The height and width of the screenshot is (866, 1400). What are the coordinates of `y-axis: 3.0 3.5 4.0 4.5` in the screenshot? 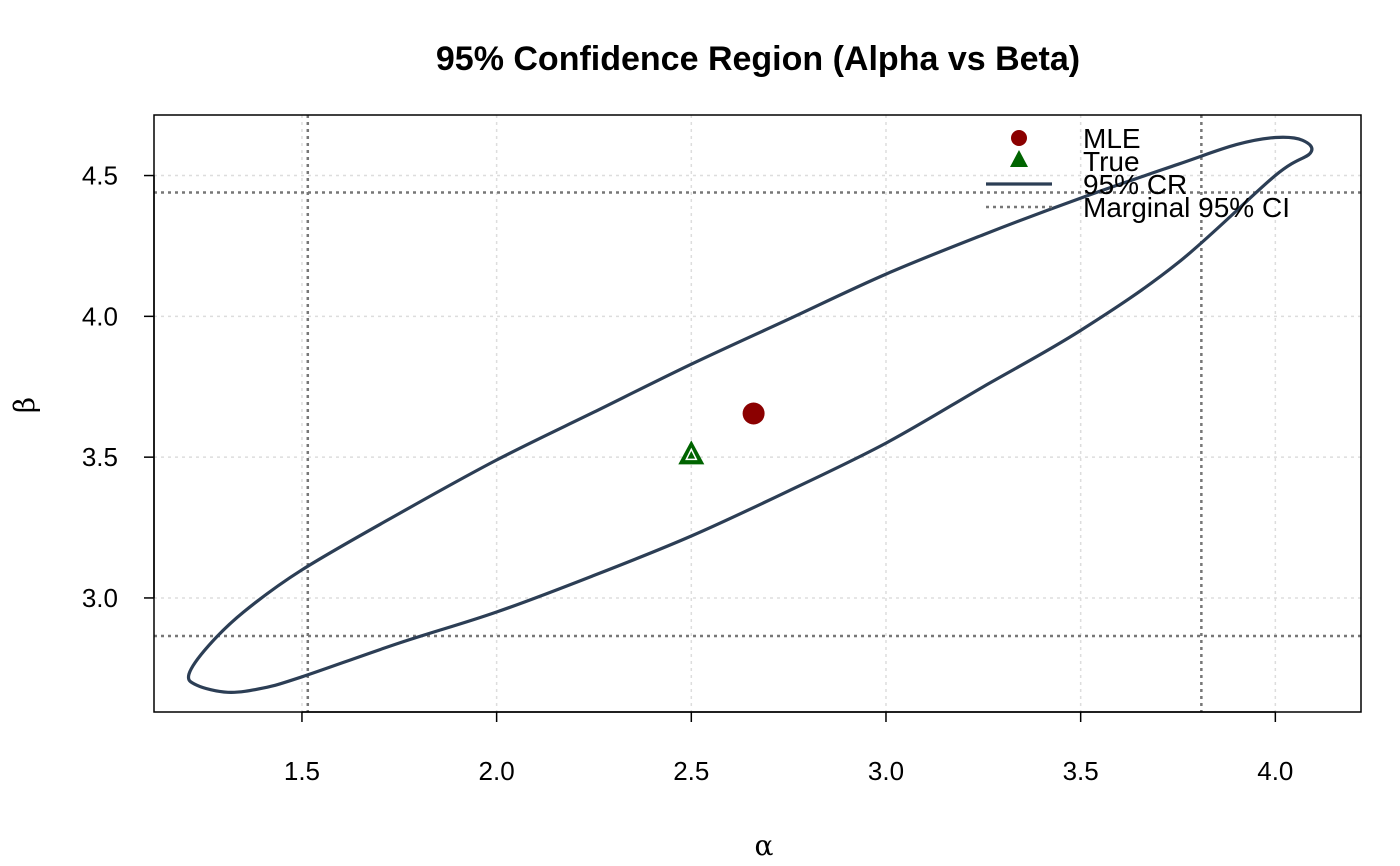 It's located at (118, 387).